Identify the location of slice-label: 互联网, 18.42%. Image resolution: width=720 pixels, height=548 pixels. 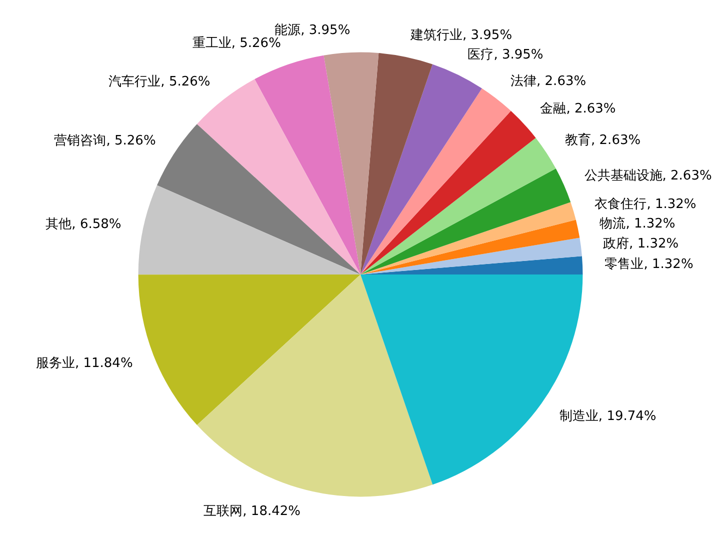
(252, 511).